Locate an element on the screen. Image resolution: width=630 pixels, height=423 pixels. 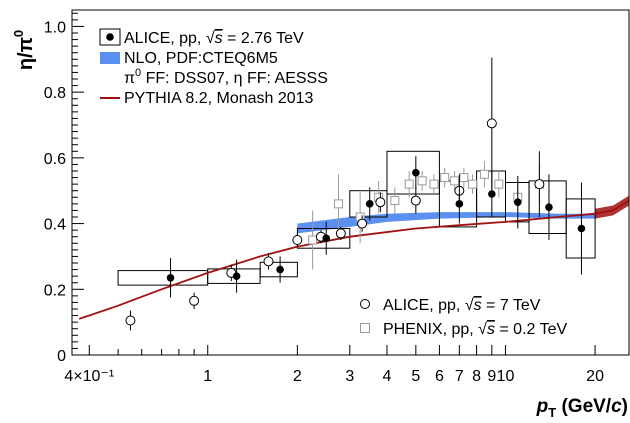
legend-marker-nlo-band is located at coordinates (110, 58).